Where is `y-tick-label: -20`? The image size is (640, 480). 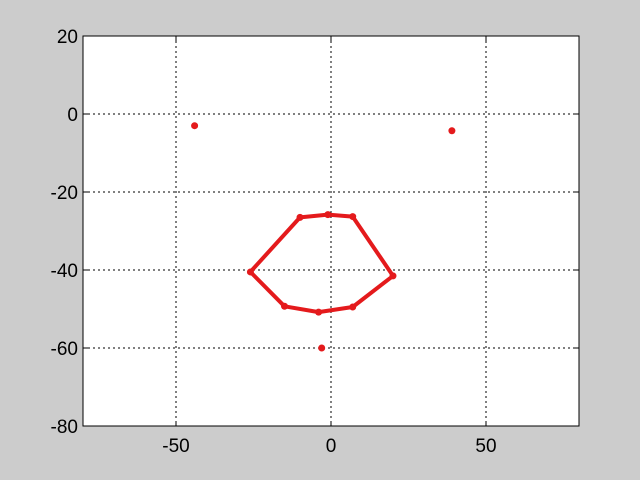
y-tick-label: -20 is located at coordinates (64, 193).